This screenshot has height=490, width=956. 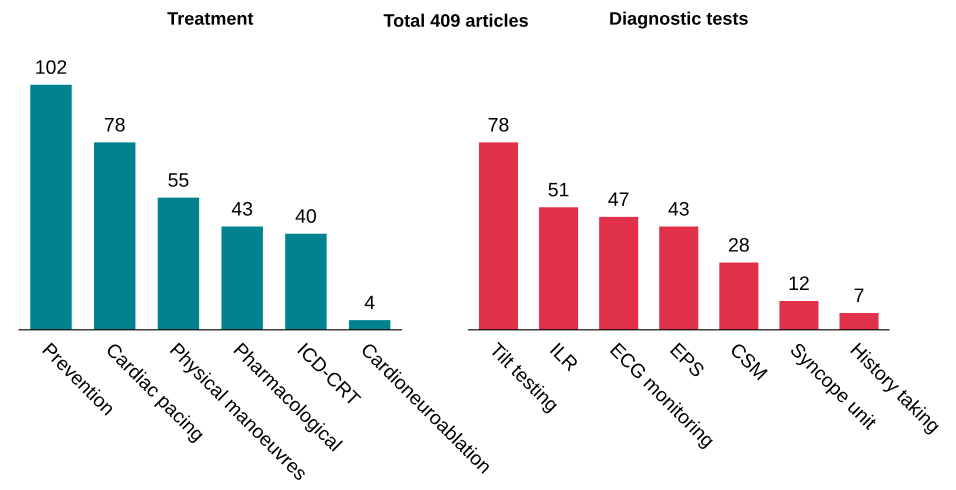 What do you see at coordinates (739, 245) in the screenshot?
I see `data-label: 28` at bounding box center [739, 245].